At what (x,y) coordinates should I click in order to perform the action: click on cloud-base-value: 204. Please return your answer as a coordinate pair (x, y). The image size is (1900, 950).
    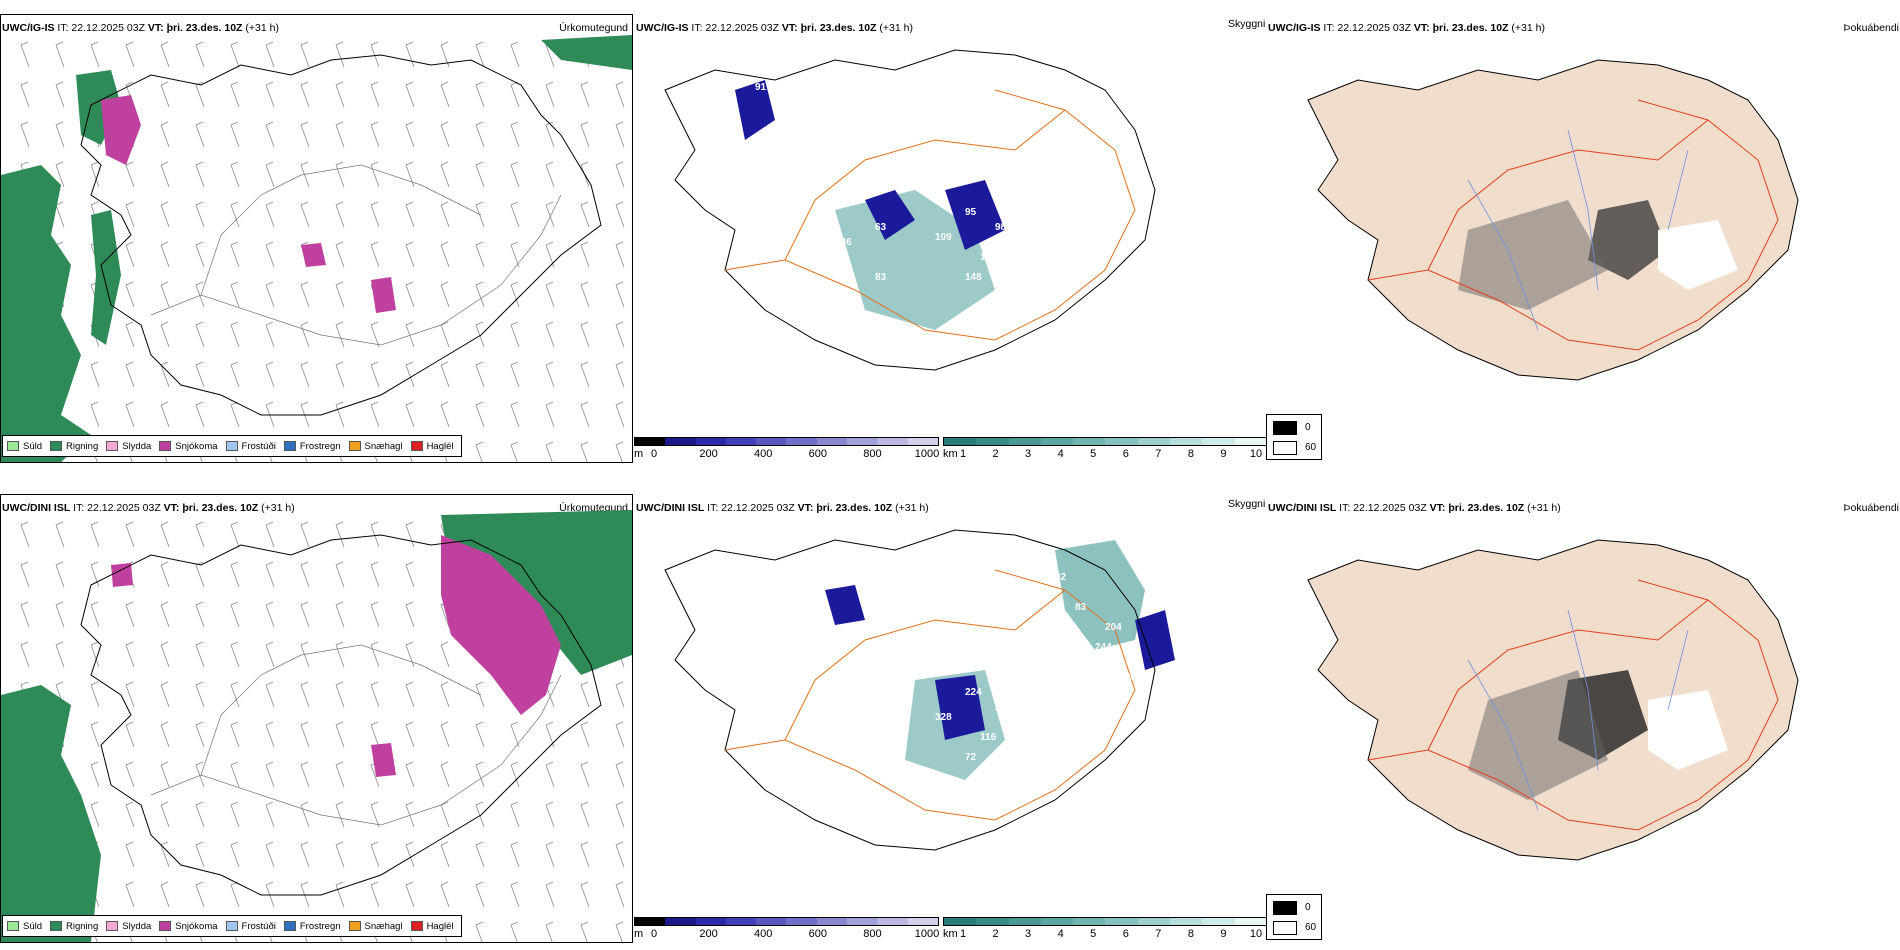
    Looking at the image, I should click on (1113, 627).